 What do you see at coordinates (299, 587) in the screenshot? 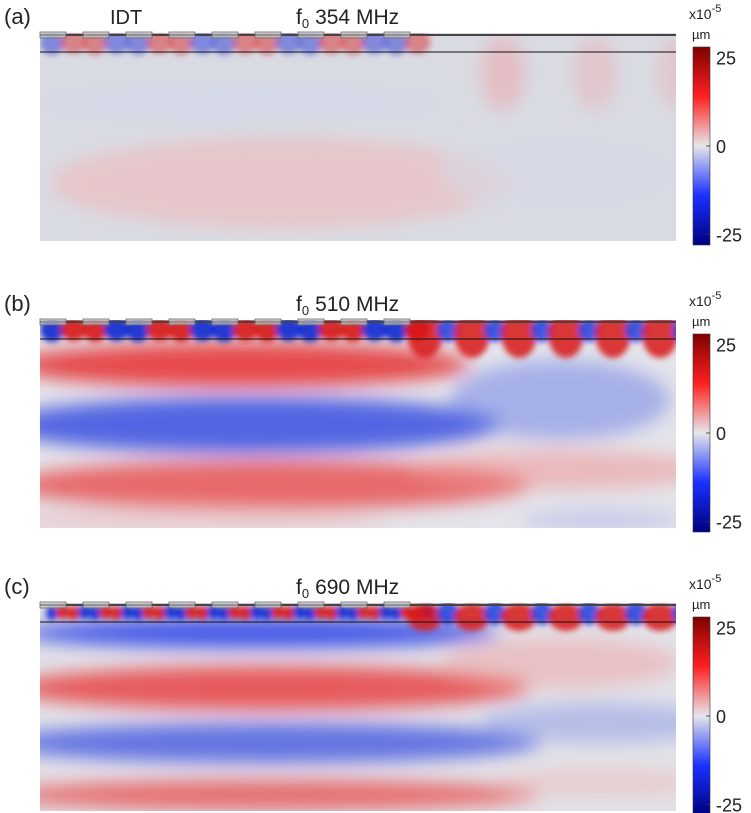
I see `title-symbol: f` at bounding box center [299, 587].